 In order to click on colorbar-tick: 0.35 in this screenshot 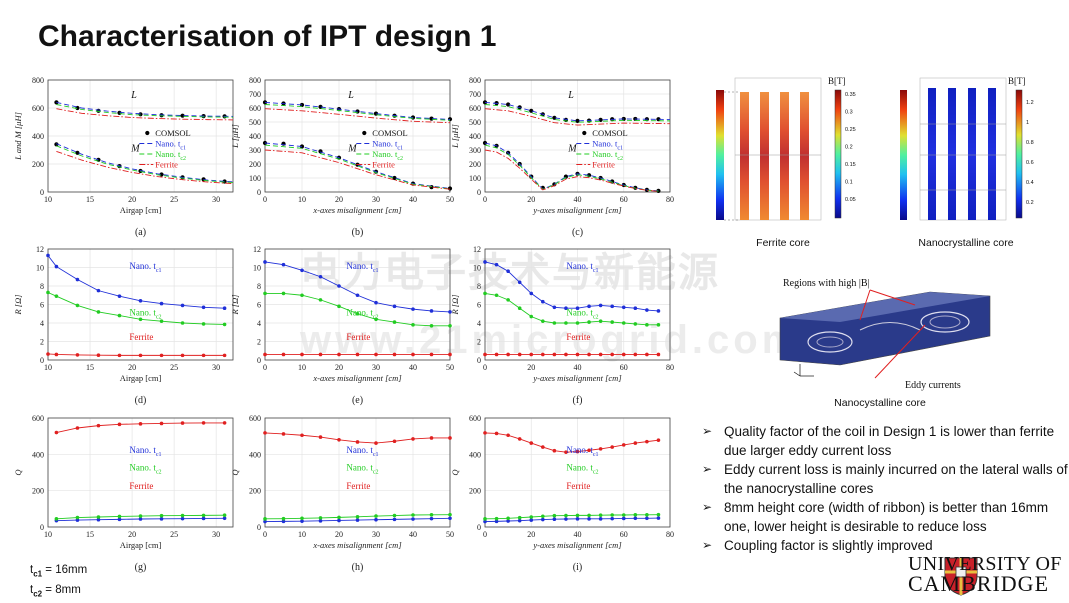, I will do `click(850, 95)`.